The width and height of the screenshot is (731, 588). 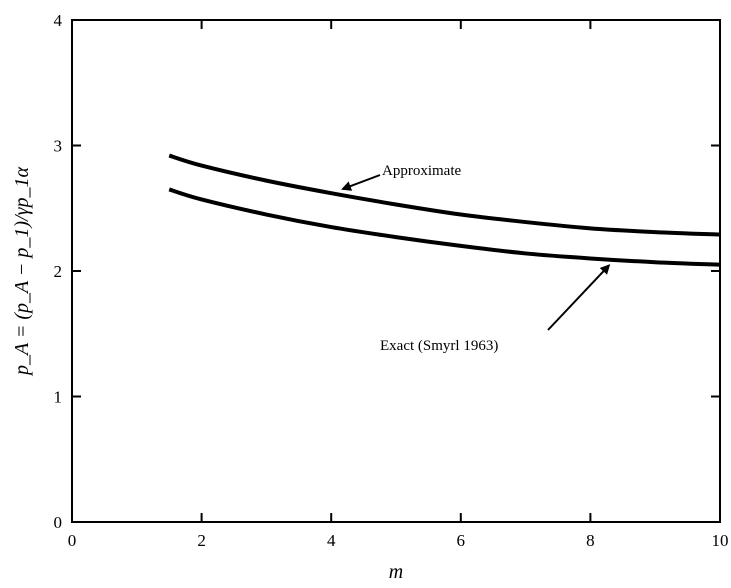 I want to click on x-tick-label: 6, so click(x=461, y=540).